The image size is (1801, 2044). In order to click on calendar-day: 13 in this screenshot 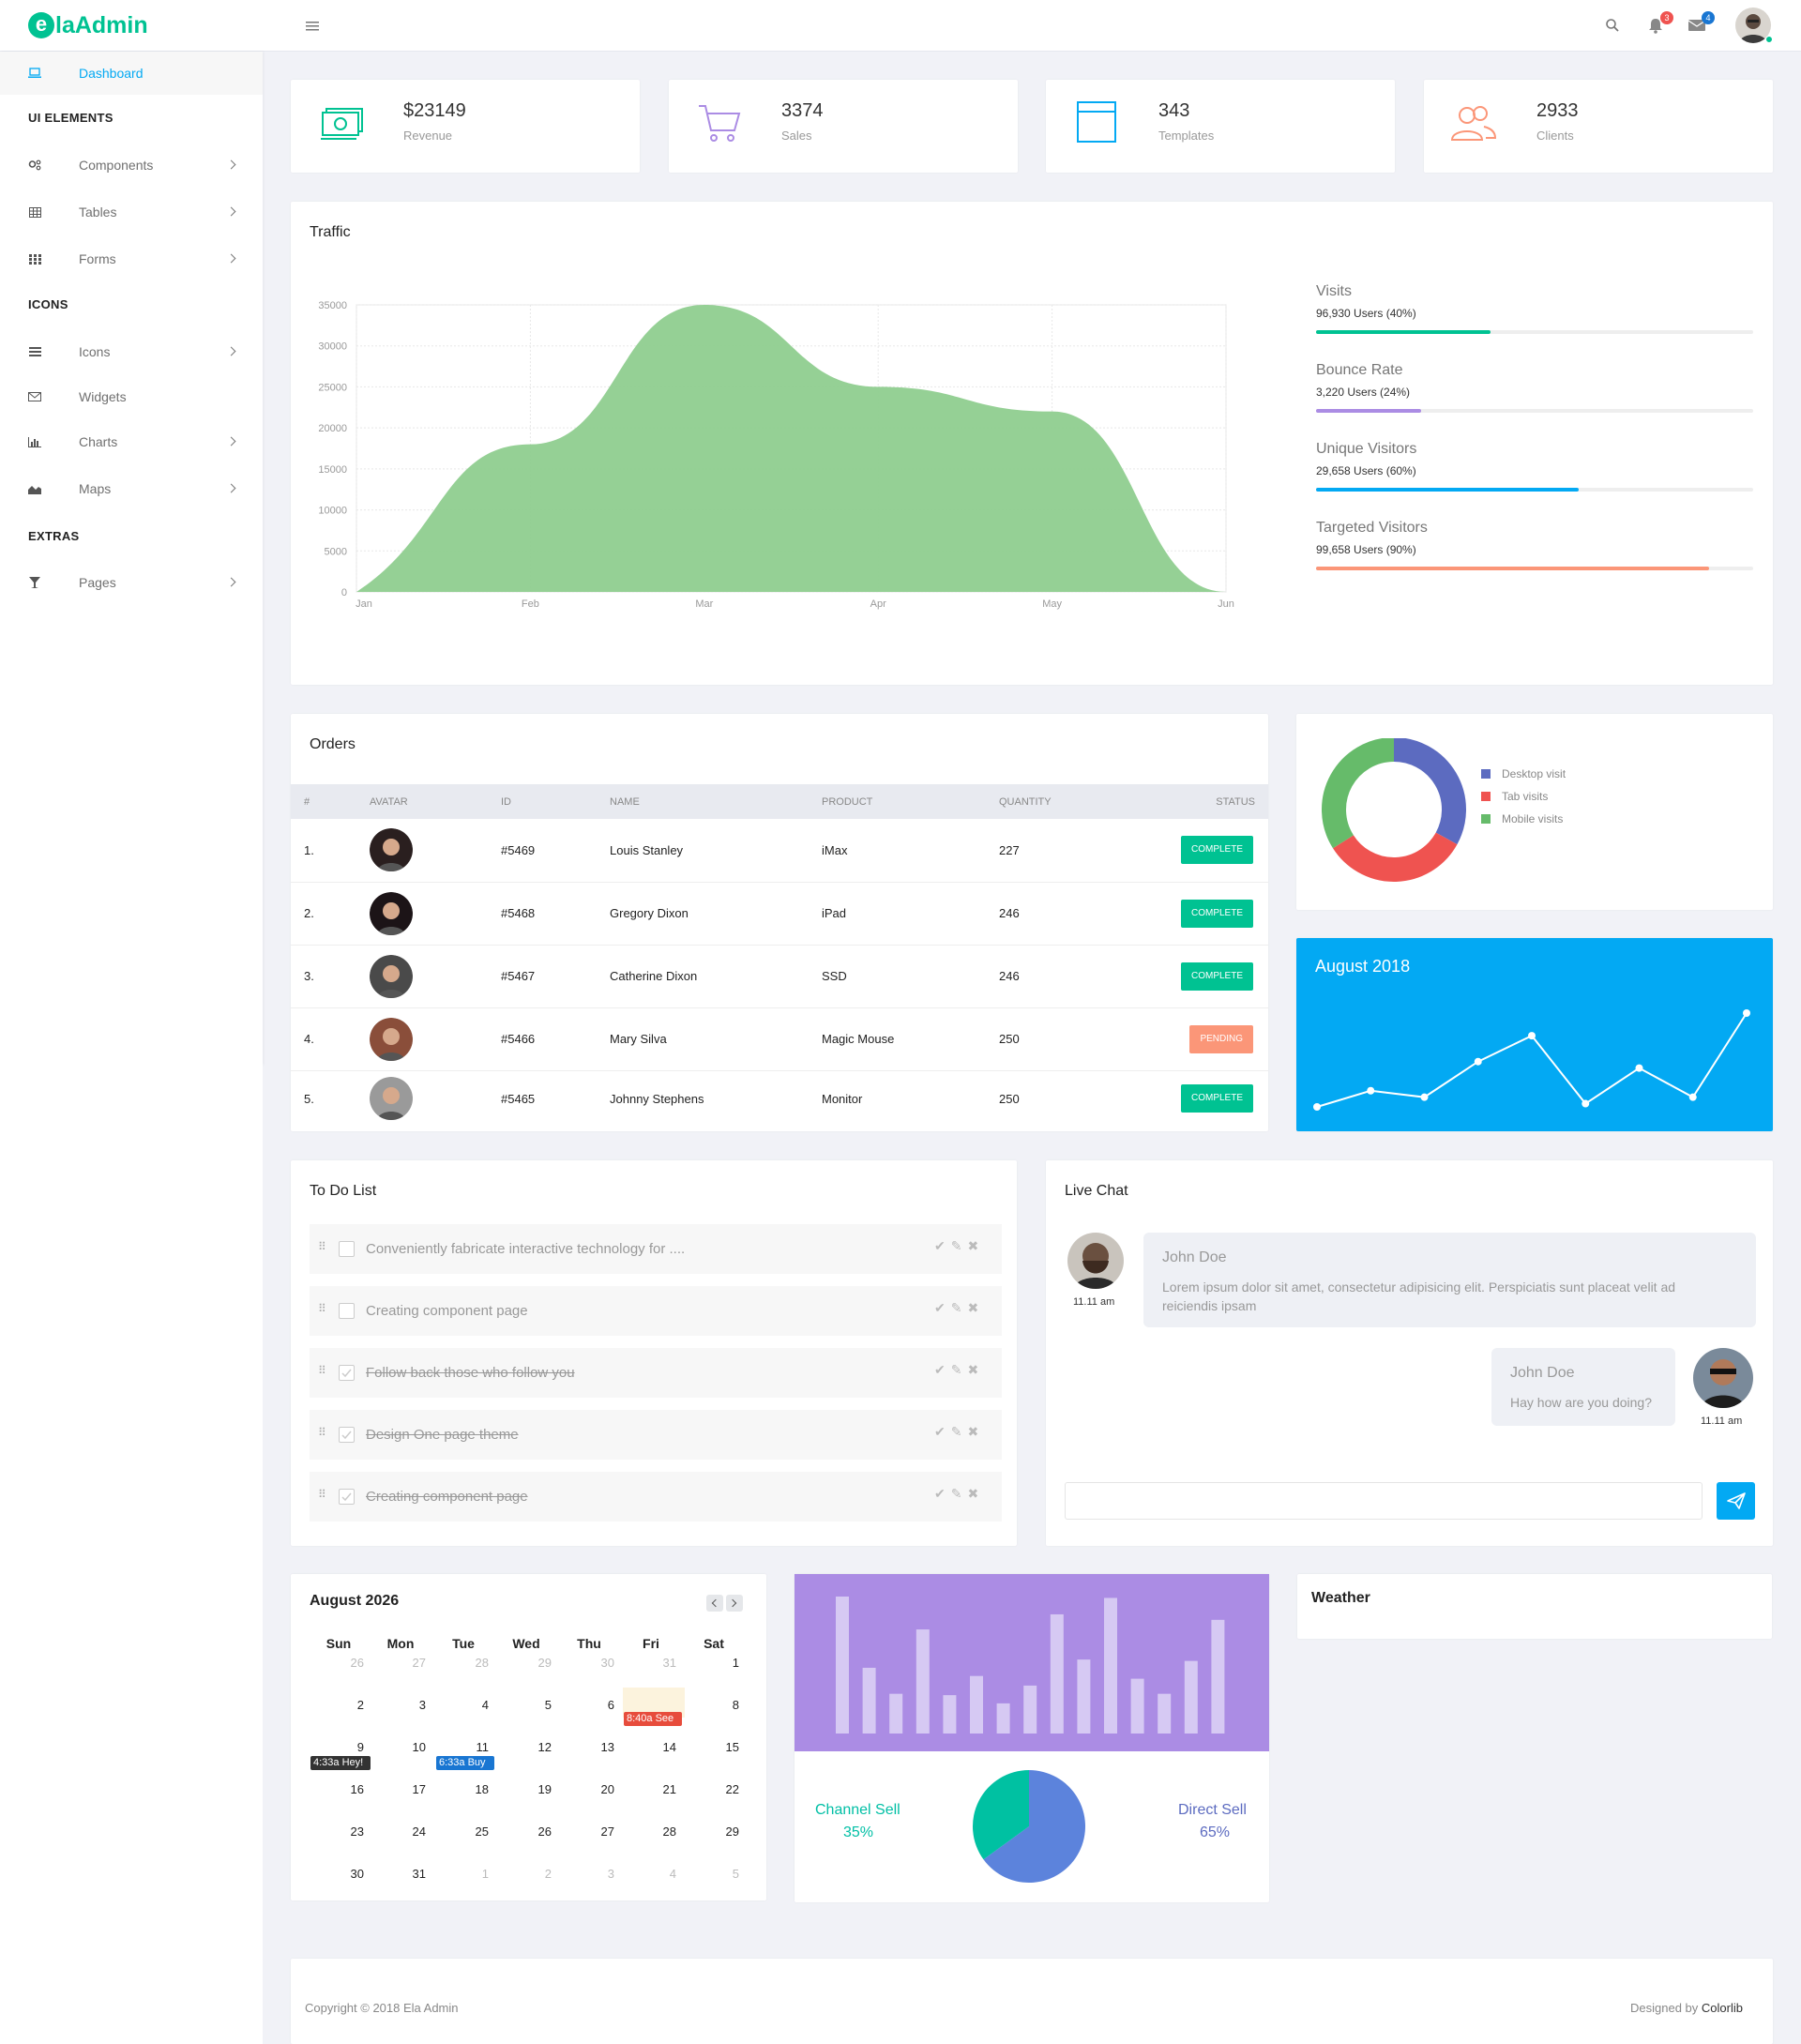, I will do `click(607, 1747)`.